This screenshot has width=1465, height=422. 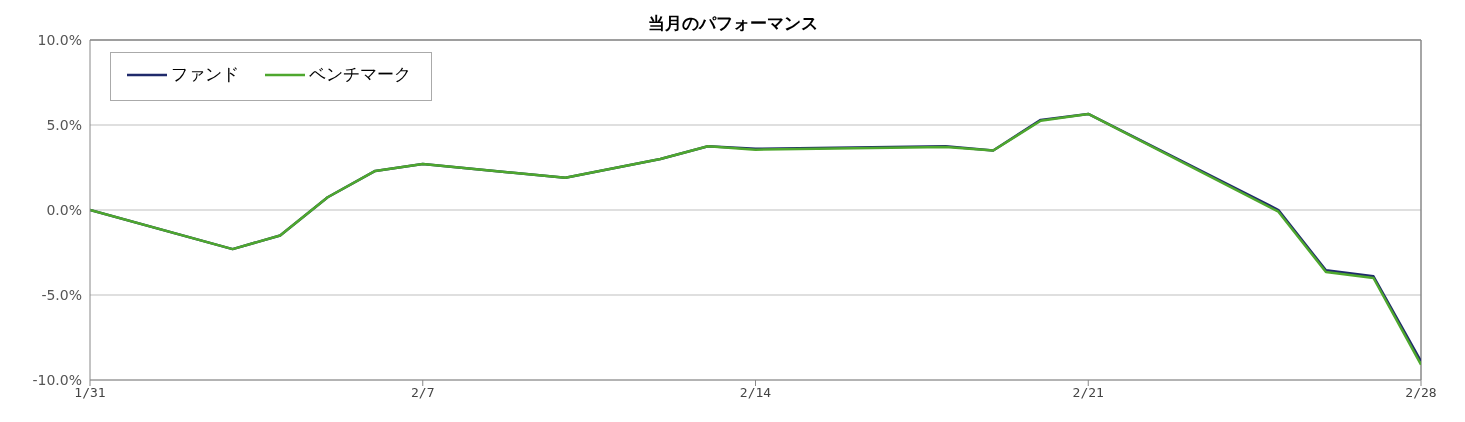 I want to click on x-tick-label: 2/21, so click(x=1088, y=393).